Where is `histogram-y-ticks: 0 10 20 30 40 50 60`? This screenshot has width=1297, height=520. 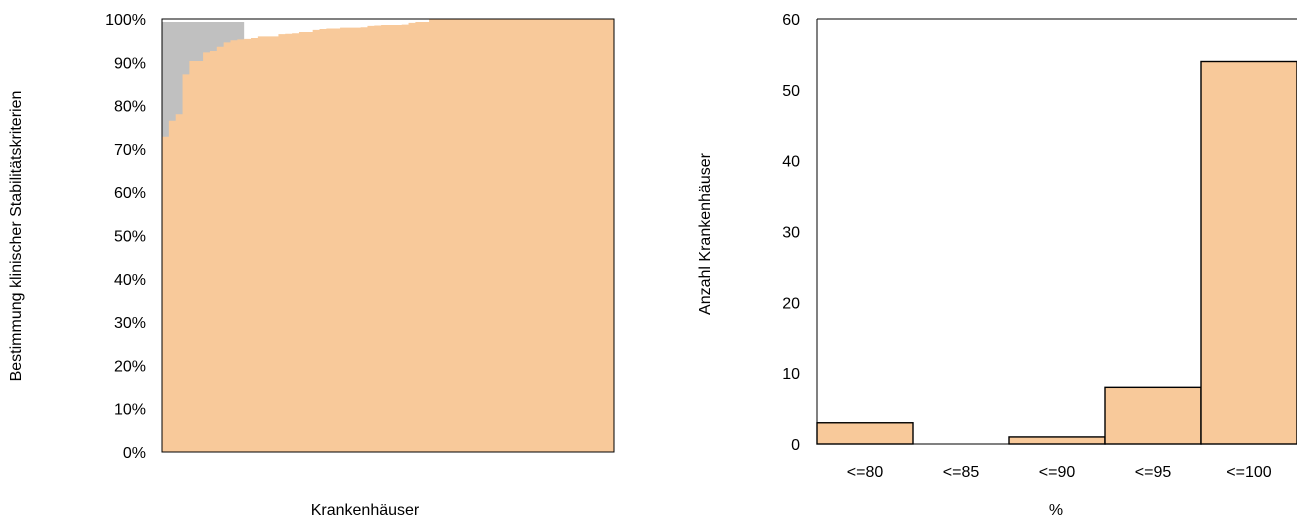 histogram-y-ticks: 0 10 20 30 40 50 60 is located at coordinates (791, 233).